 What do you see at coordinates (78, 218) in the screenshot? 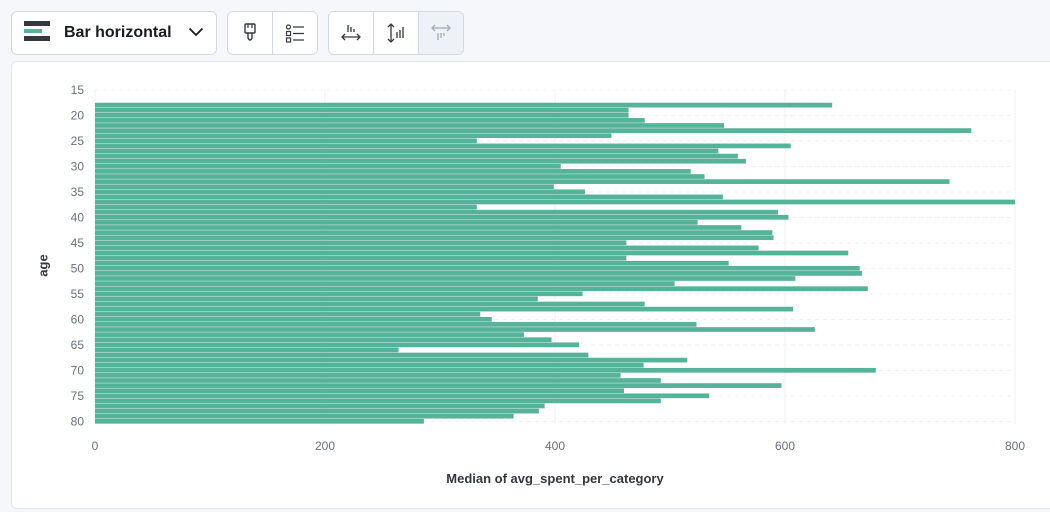
I see `y-tick-label: 40` at bounding box center [78, 218].